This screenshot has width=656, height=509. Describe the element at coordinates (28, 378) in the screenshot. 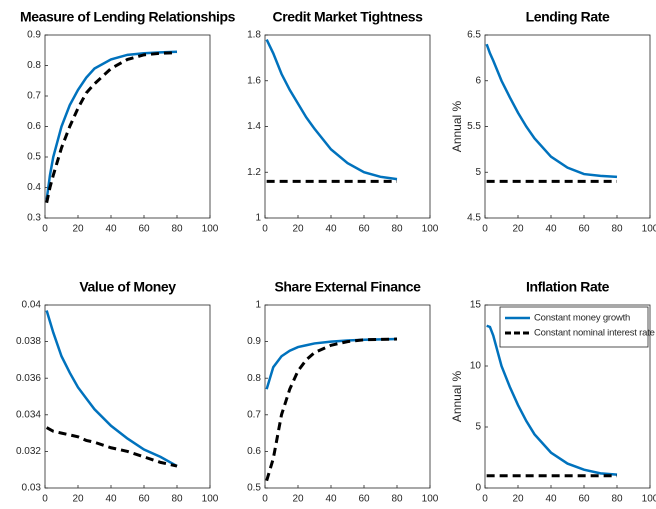

I see `y-tick-label: 0.036` at that location.